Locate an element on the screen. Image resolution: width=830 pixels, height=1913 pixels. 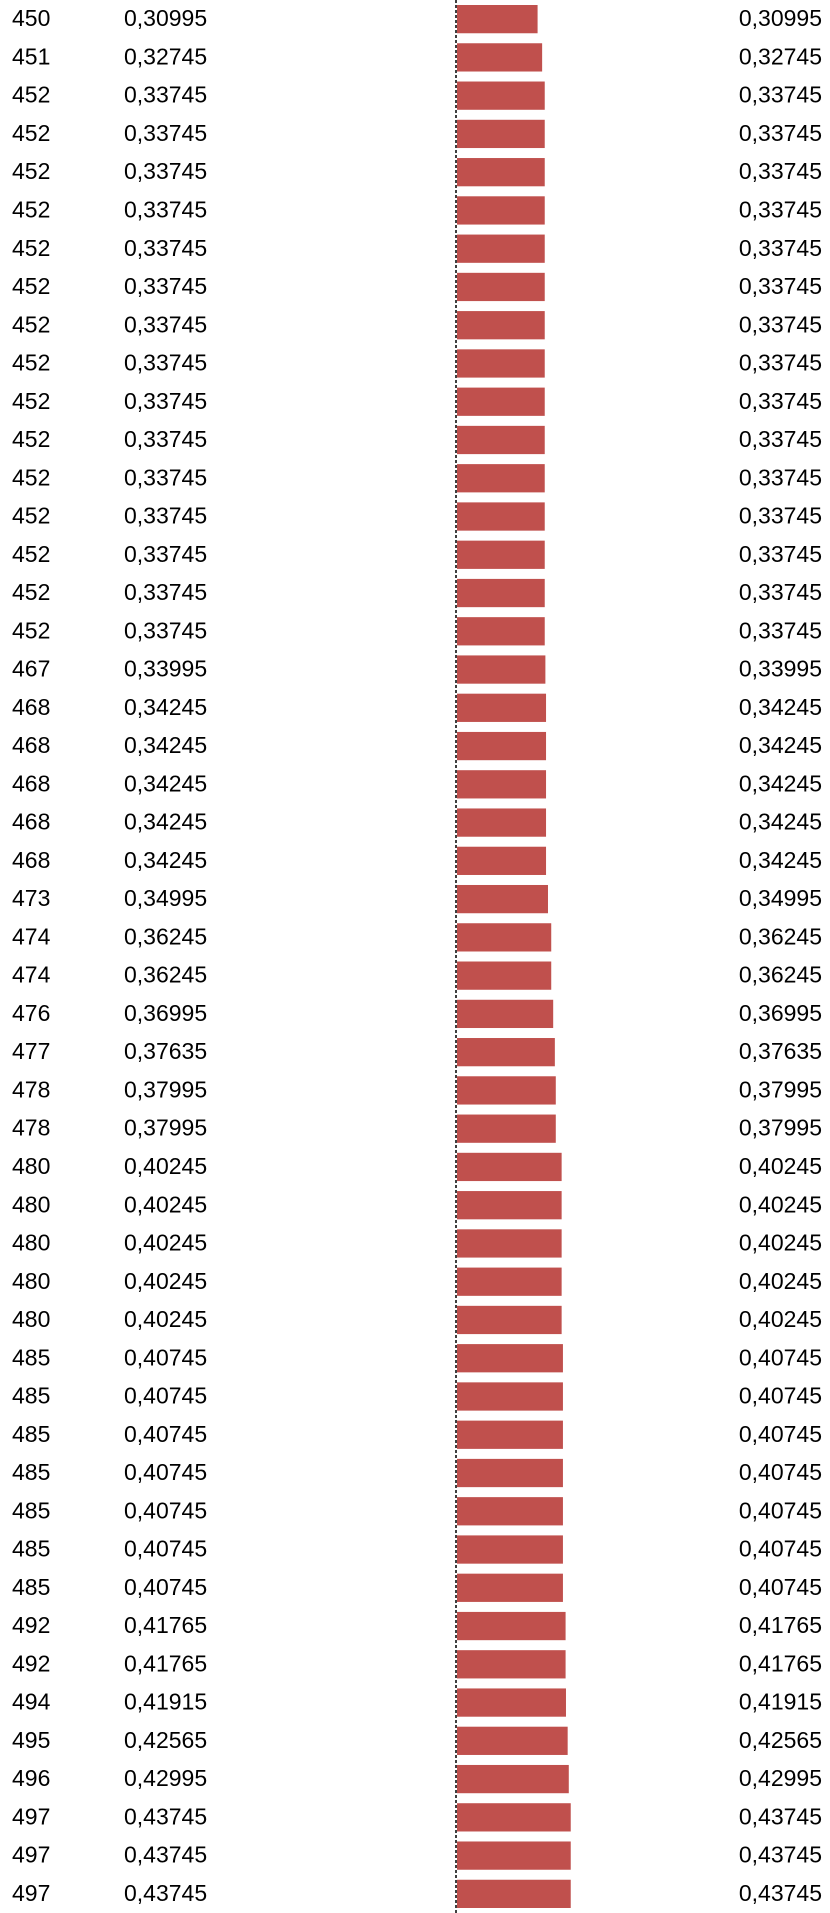
rank-cell: 495 is located at coordinates (31, 1740).